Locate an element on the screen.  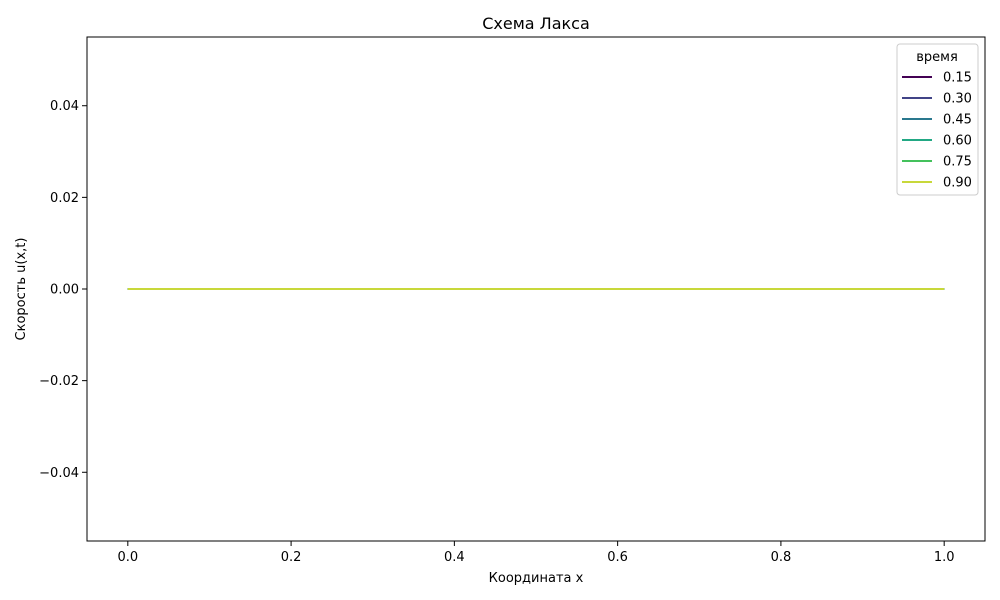
y-tick-label: −0.04 is located at coordinates (59, 473).